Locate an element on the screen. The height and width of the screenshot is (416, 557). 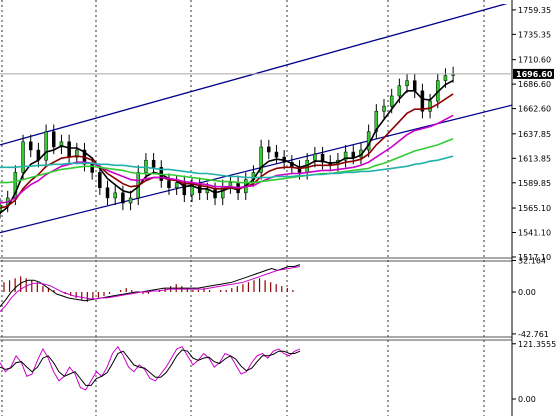
current-price-label: 1696.60 is located at coordinates (534, 74).